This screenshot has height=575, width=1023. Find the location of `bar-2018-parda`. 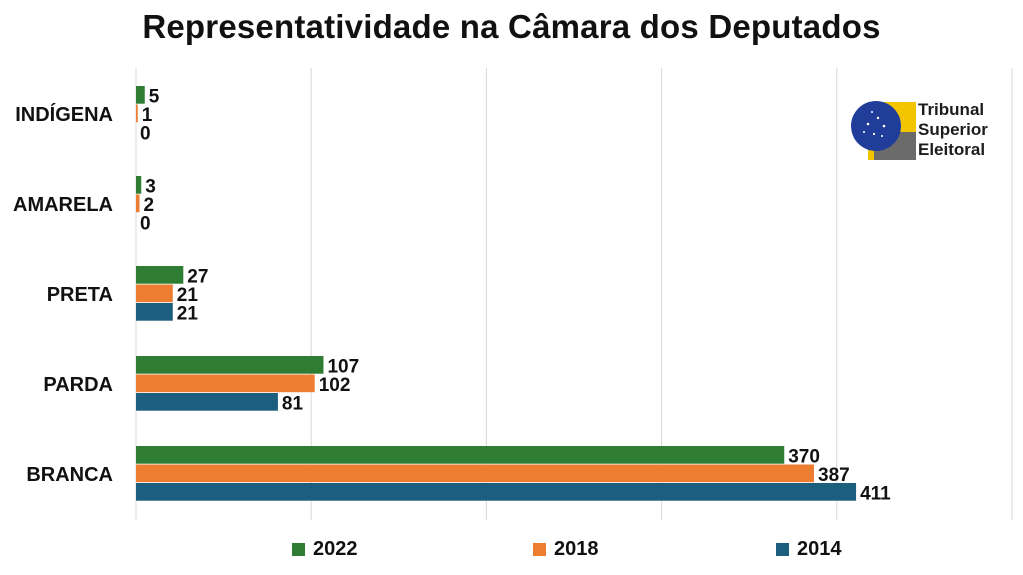

bar-2018-parda is located at coordinates (225, 383).